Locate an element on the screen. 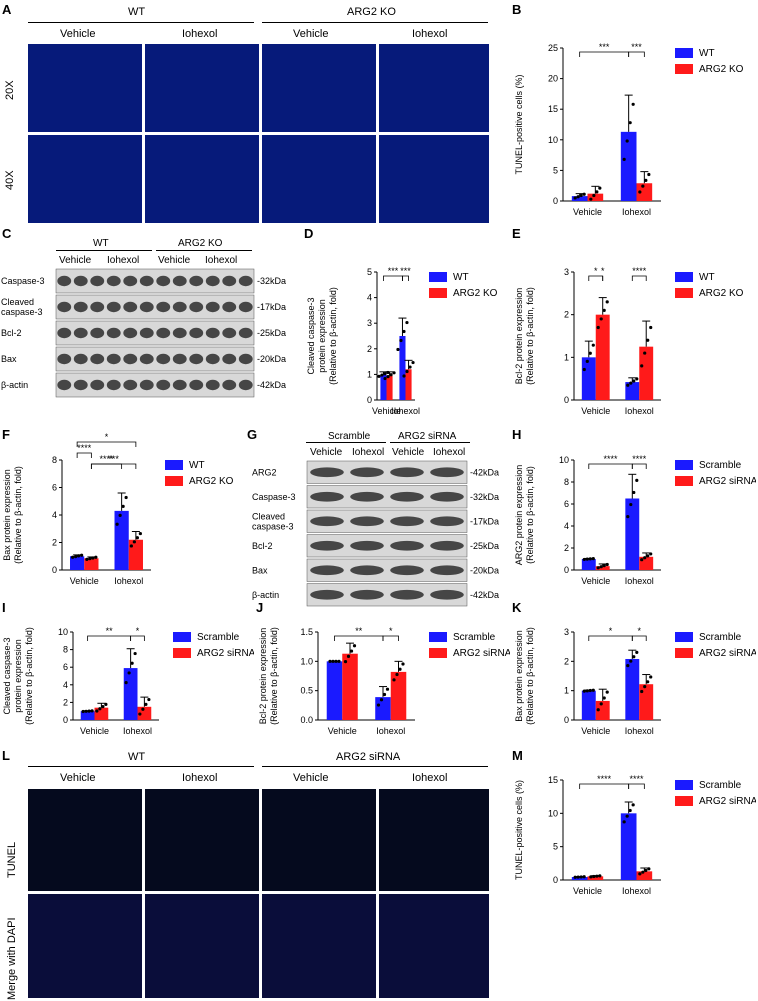  panel-letter-c: C is located at coordinates (7, 233).